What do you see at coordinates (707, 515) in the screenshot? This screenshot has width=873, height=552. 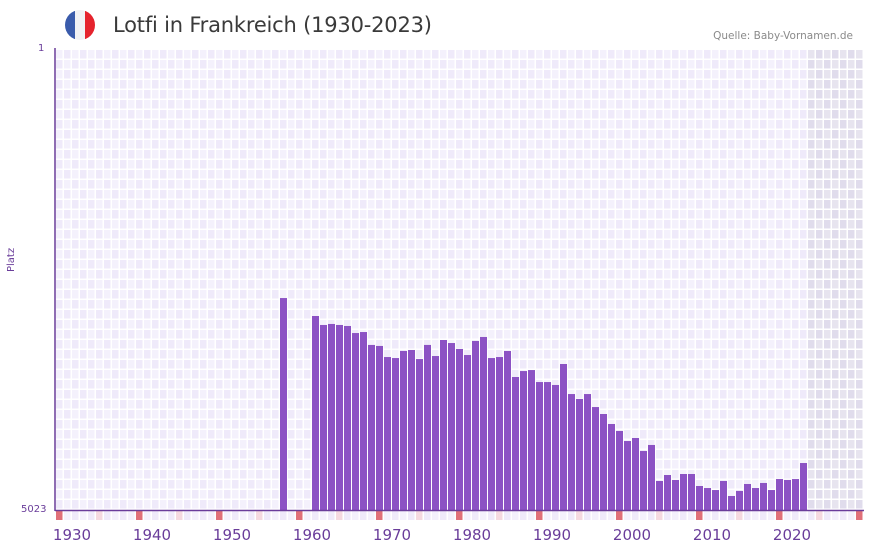 I see `year-marker` at bounding box center [707, 515].